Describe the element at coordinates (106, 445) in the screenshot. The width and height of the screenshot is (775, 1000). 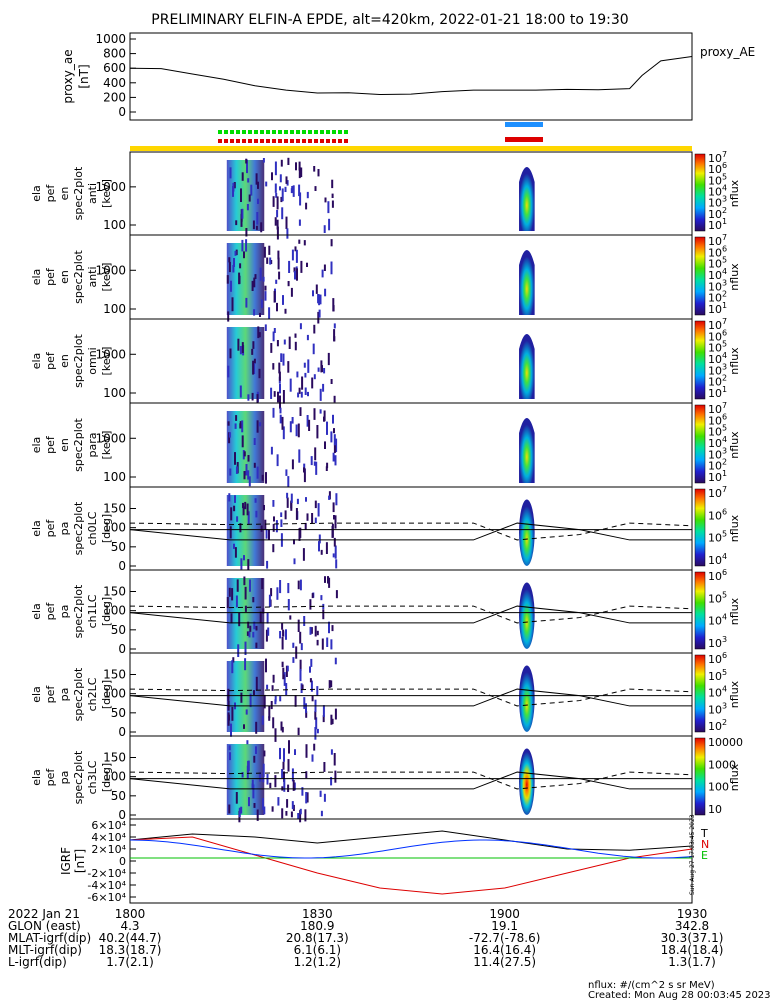
I see `ylabel-part: [keV]` at that location.